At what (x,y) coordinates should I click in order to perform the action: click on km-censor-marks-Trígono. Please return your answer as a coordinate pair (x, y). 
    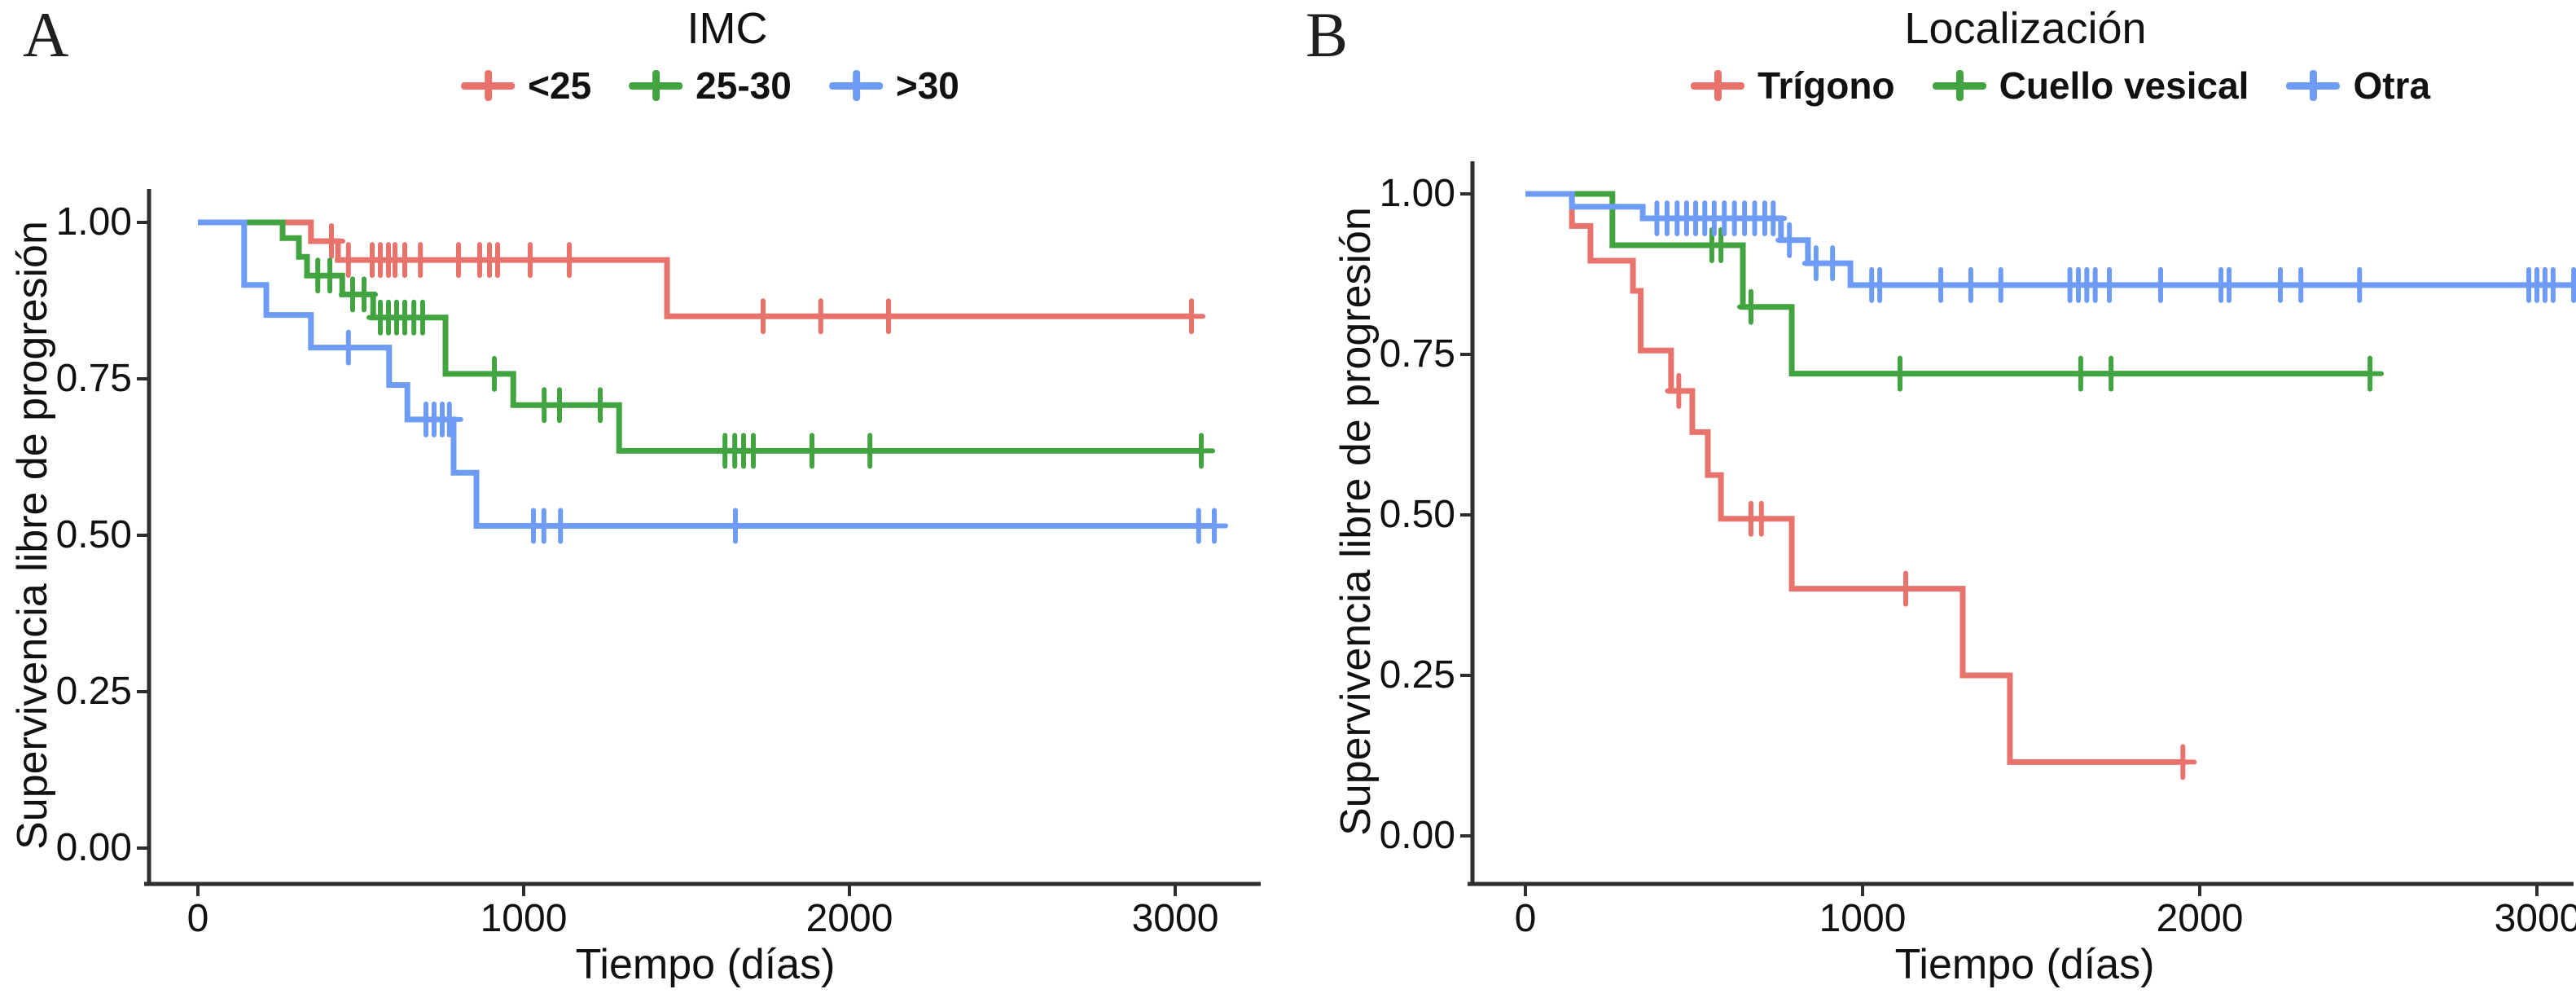
    Looking at the image, I should click on (1931, 576).